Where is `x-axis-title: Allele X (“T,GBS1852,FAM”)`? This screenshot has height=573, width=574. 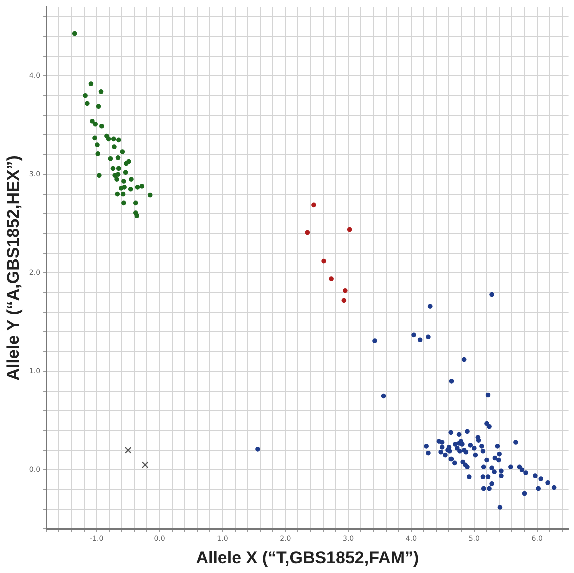
x-axis-title: Allele X (“T,GBS1852,FAM”) is located at coordinates (308, 558).